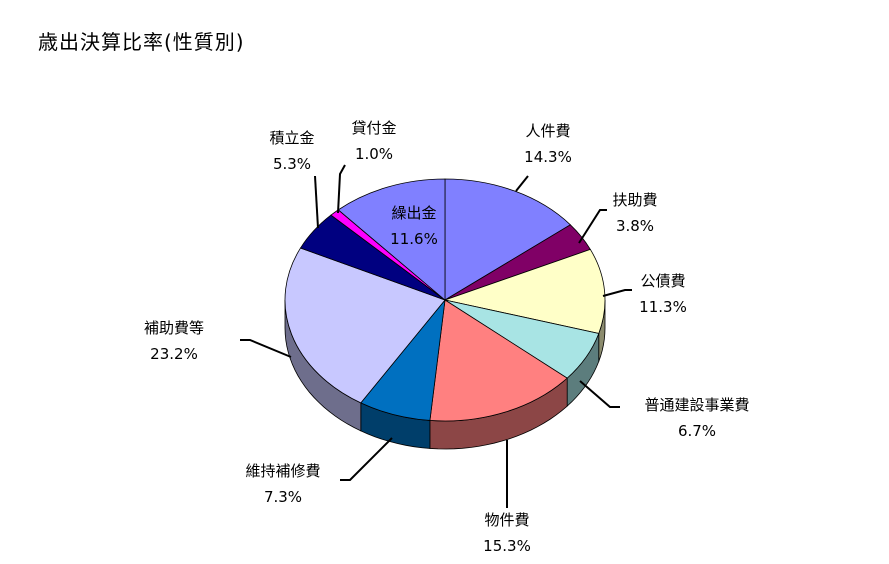  Describe the element at coordinates (548, 157) in the screenshot. I see `slice-value-0: 14.3%` at that location.